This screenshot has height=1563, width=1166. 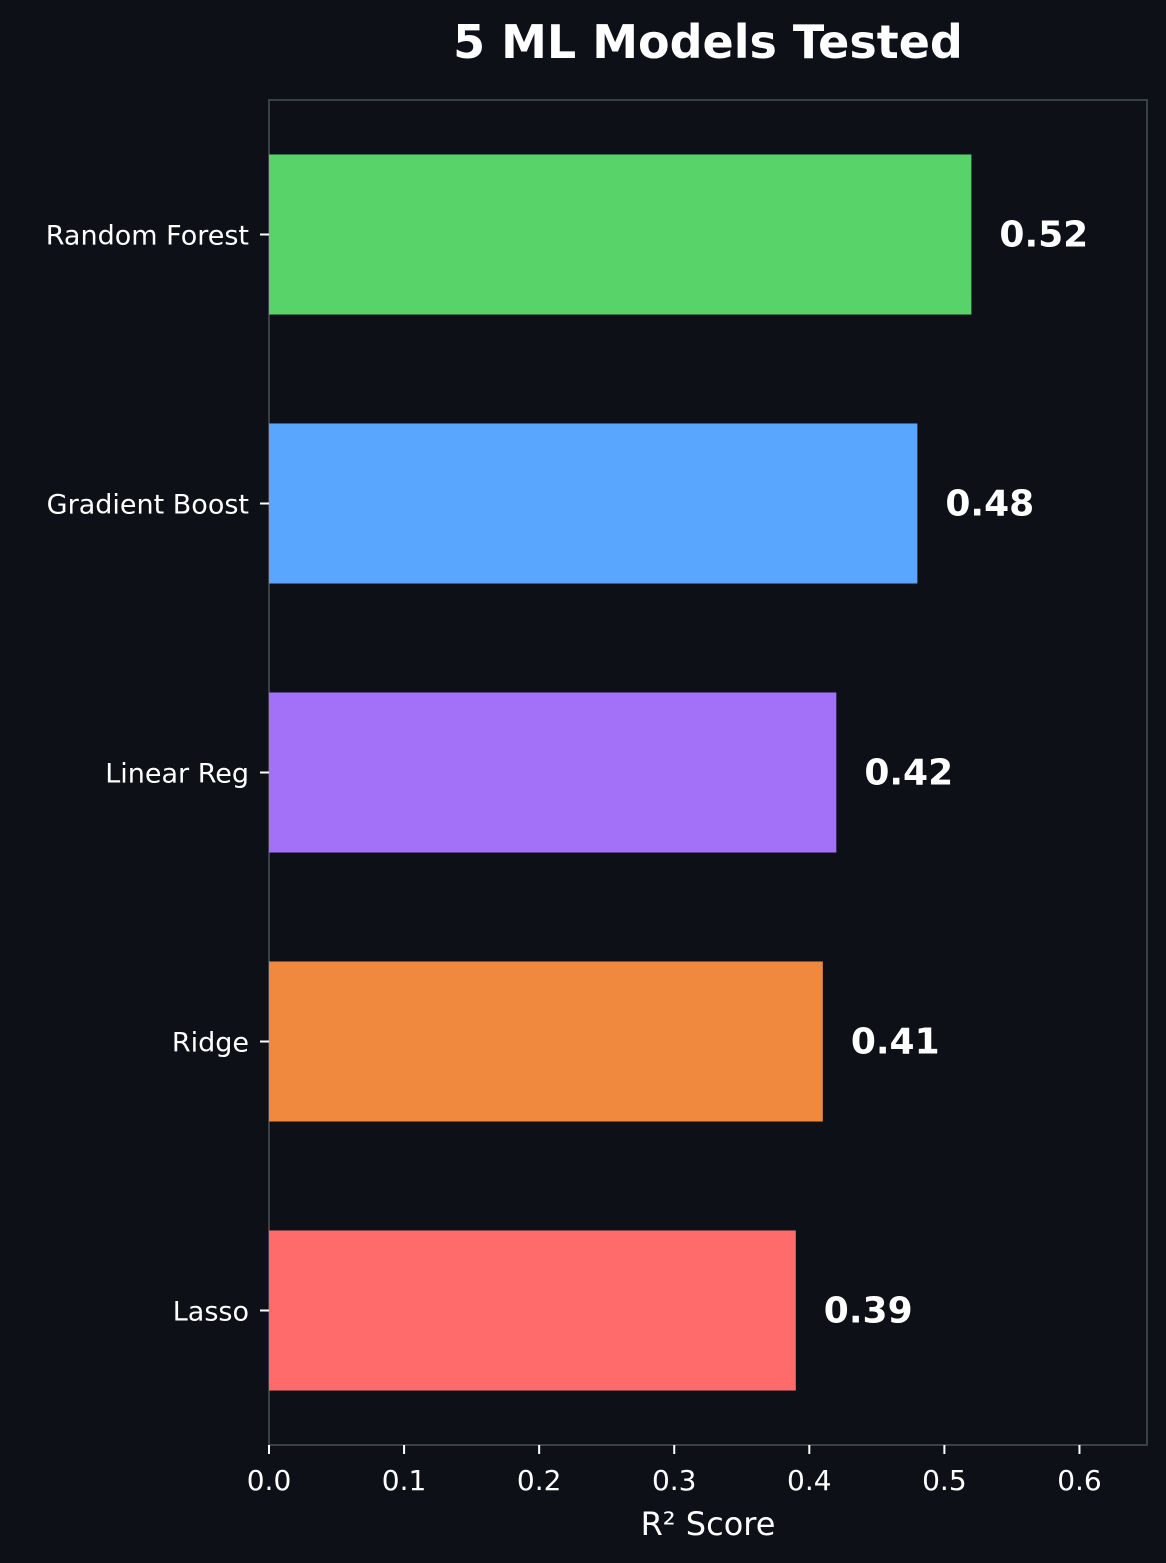 What do you see at coordinates (269, 1480) in the screenshot?
I see `x-tick-label-0: 0.0` at bounding box center [269, 1480].